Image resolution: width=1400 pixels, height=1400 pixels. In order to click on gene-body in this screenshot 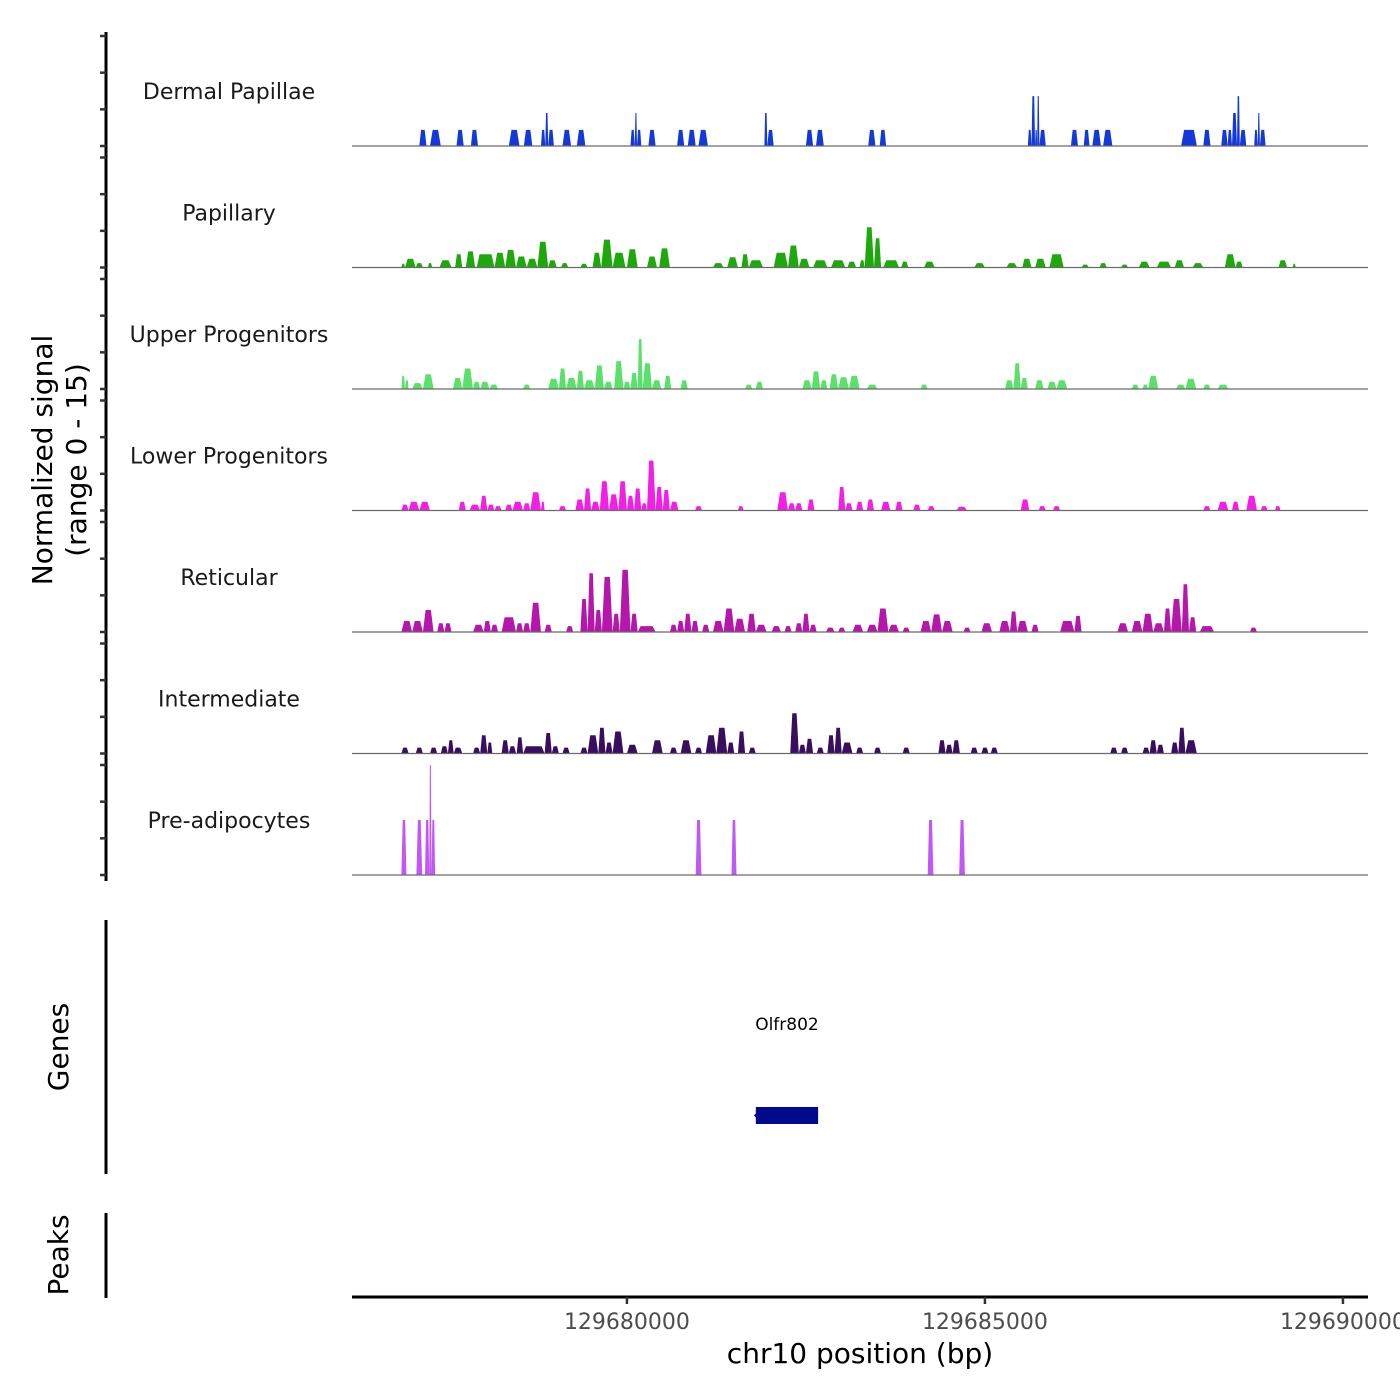, I will do `click(787, 1115)`.